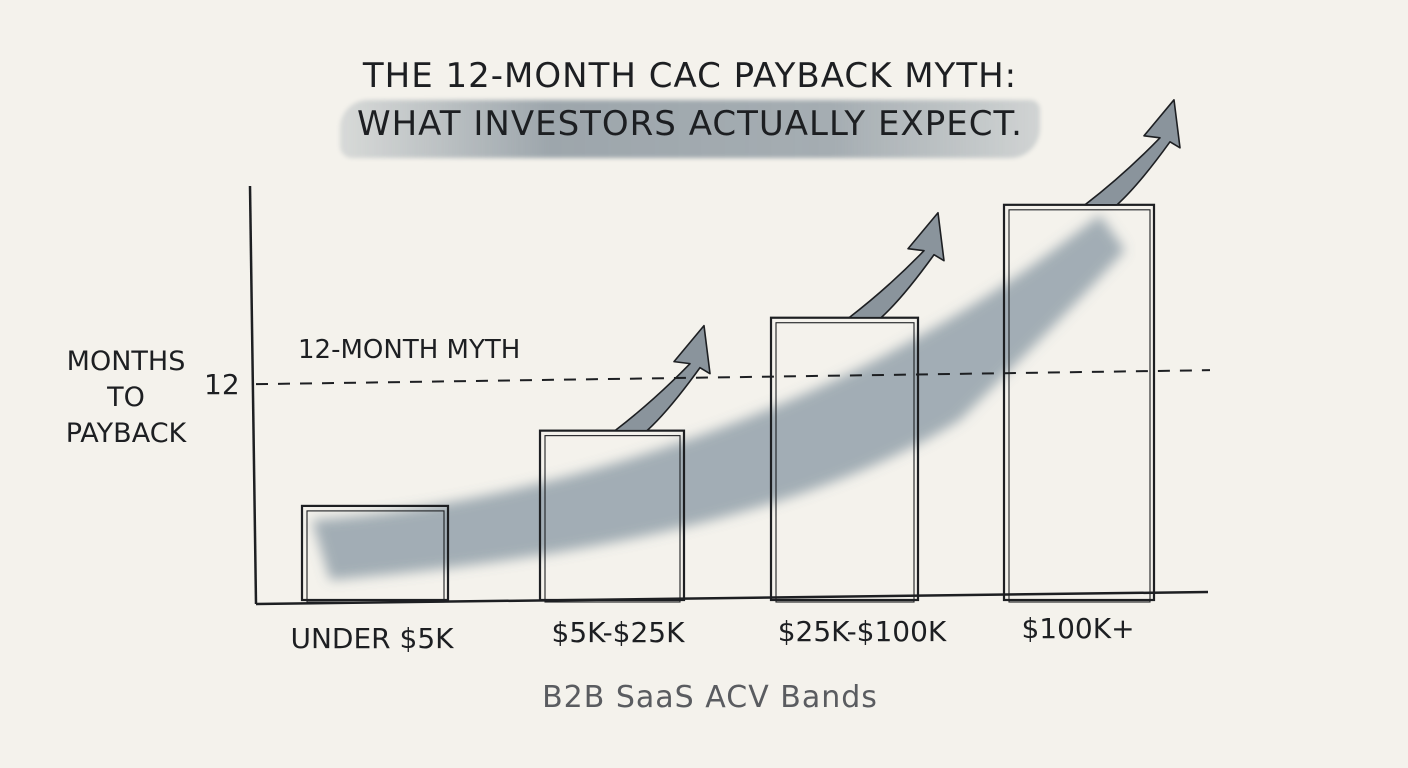  I want to click on reference-line-12-month, so click(733, 377).